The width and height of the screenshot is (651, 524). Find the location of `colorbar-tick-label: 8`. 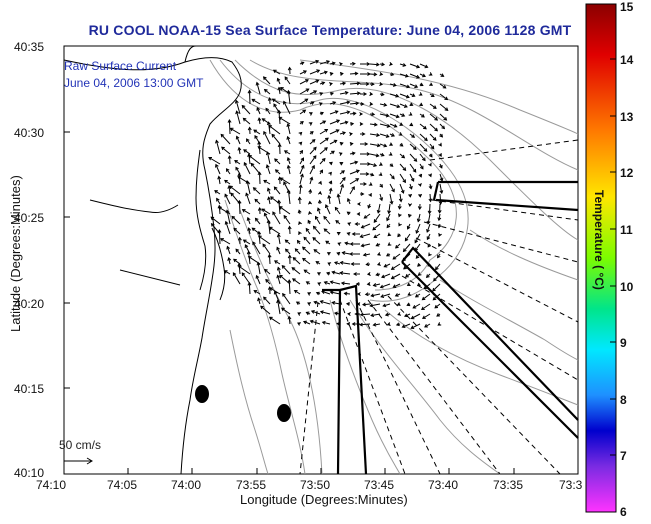

colorbar-tick-label: 8 is located at coordinates (623, 400).